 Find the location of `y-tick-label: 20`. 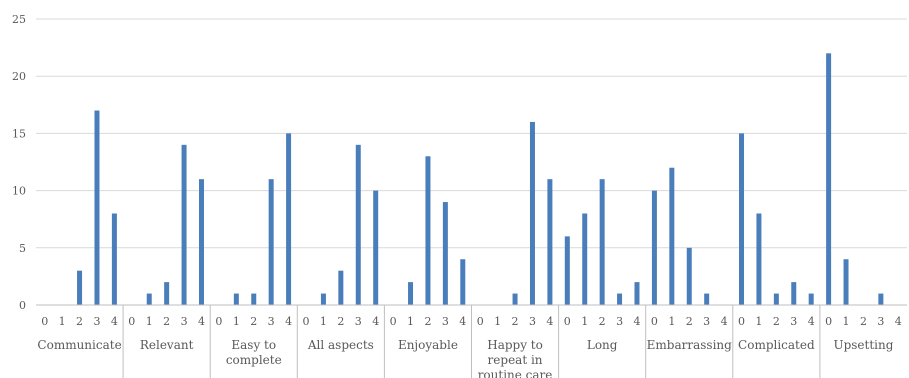

y-tick-label: 20 is located at coordinates (19, 76).